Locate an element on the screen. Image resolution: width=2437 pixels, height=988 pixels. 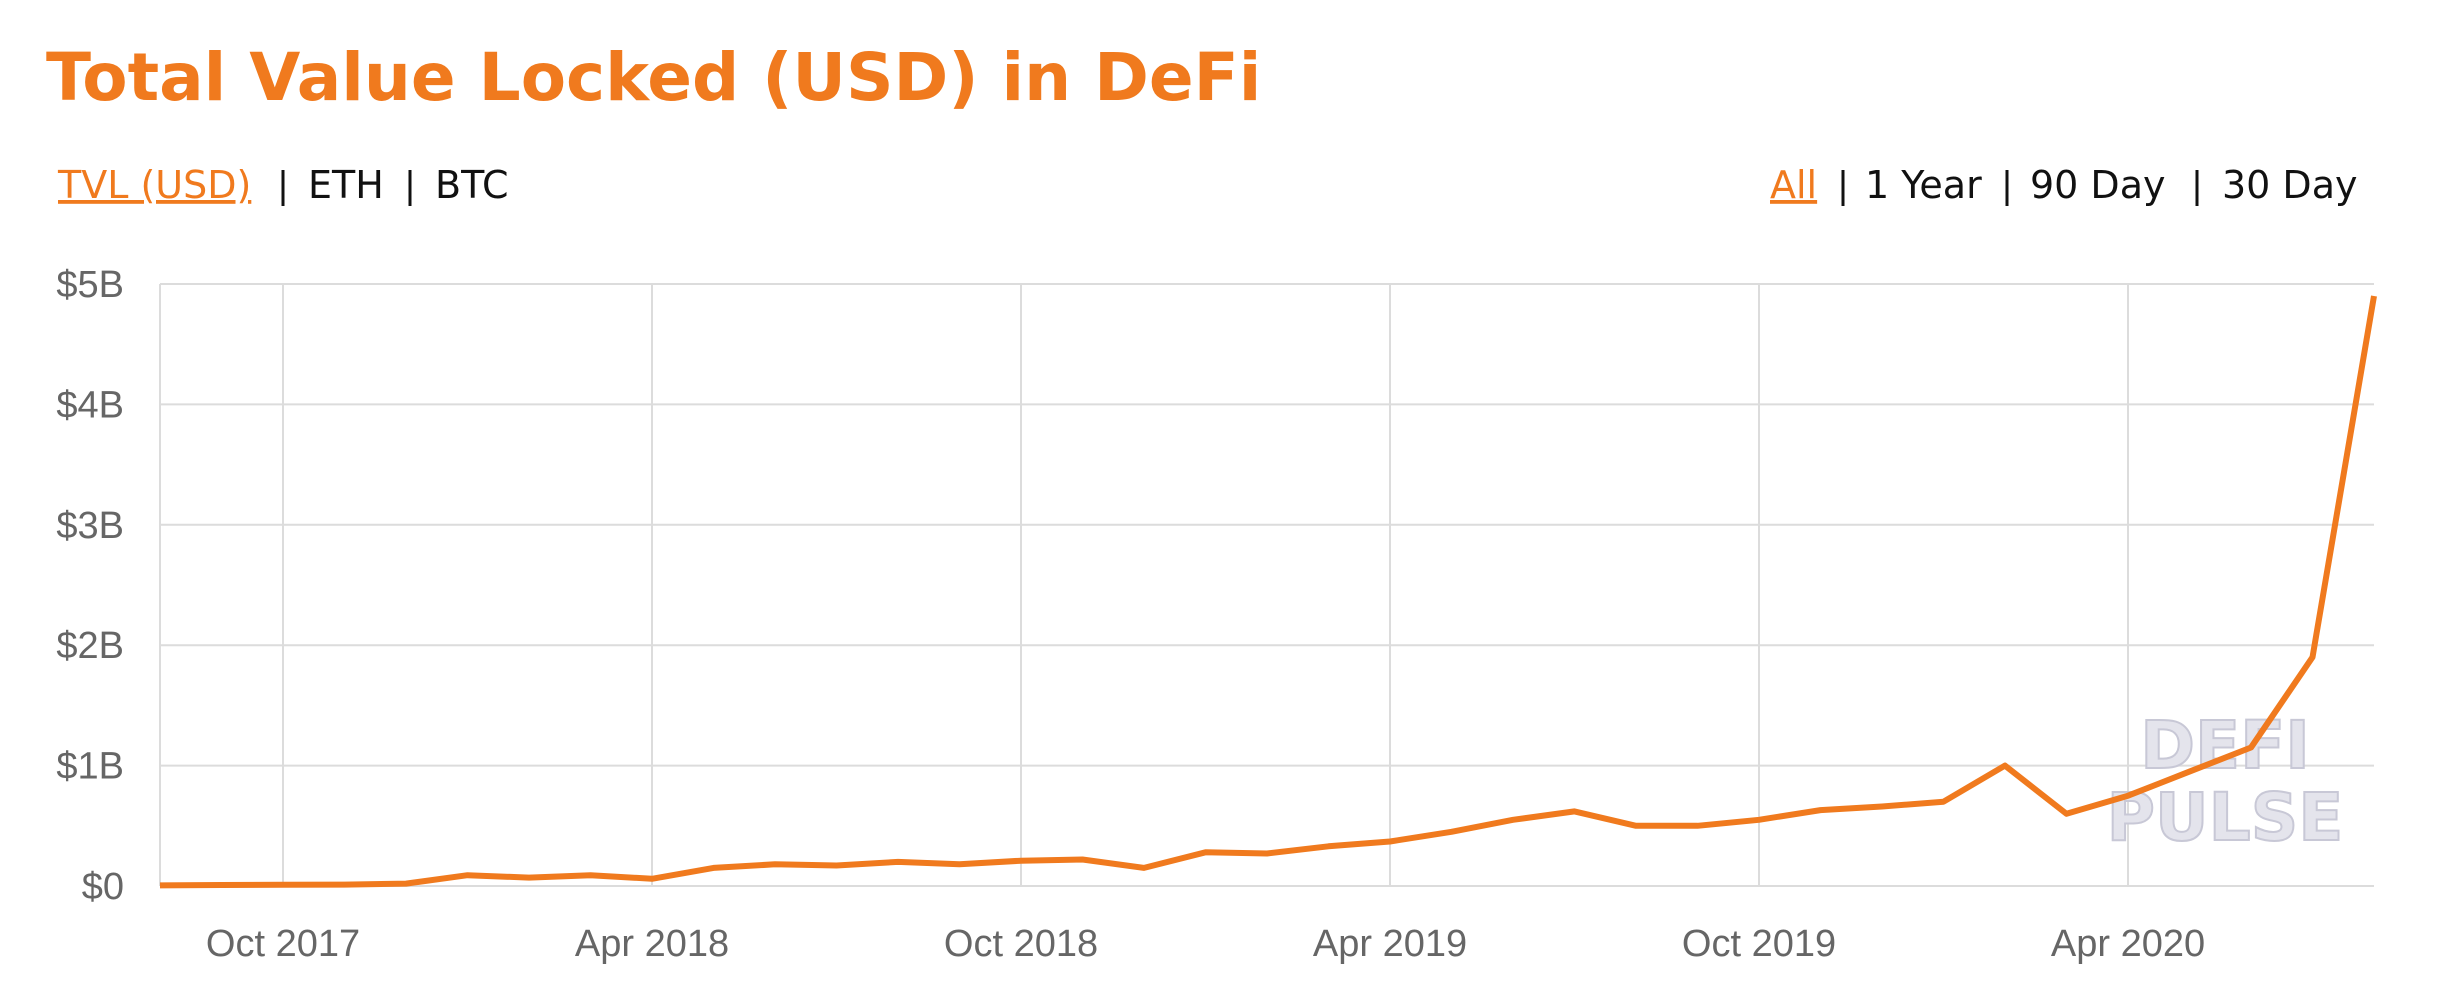
range-tab: 30 Day is located at coordinates (2289, 185).